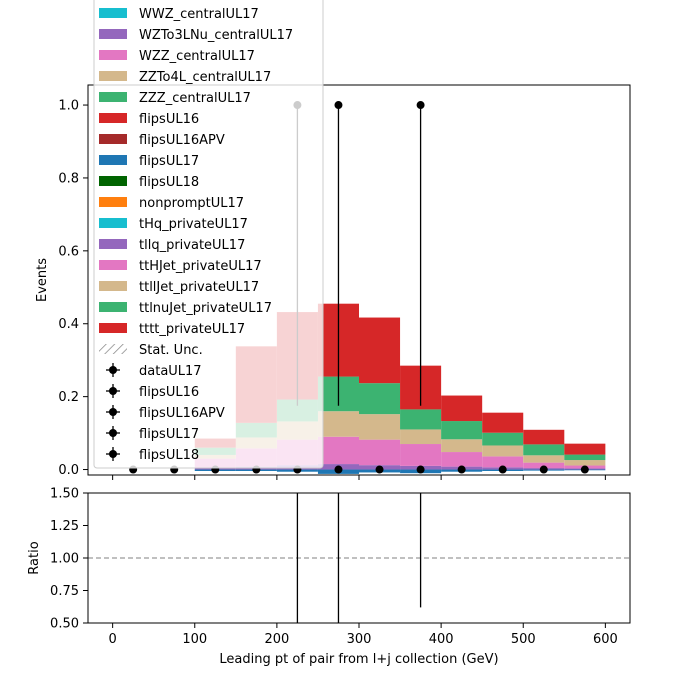 The height and width of the screenshot is (700, 700). I want to click on ratio-ytick-label-1: 0.75, so click(64, 591).